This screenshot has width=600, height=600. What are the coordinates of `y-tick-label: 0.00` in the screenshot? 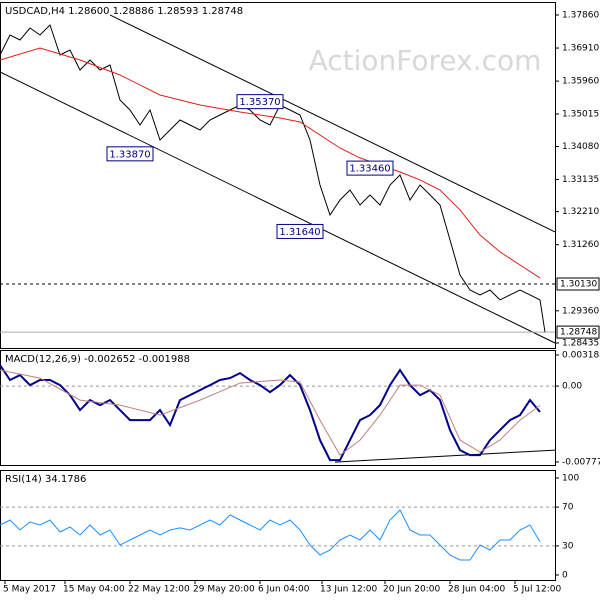 It's located at (572, 387).